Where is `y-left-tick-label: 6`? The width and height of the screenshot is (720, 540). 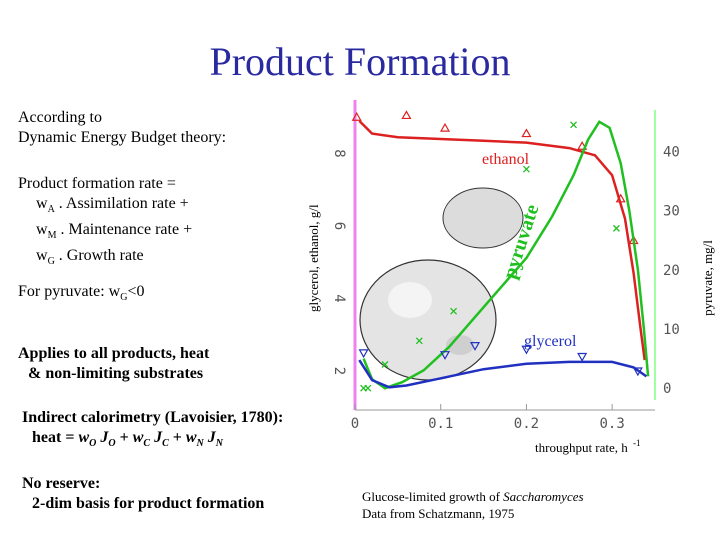 y-left-tick-label: 6 is located at coordinates (339, 226).